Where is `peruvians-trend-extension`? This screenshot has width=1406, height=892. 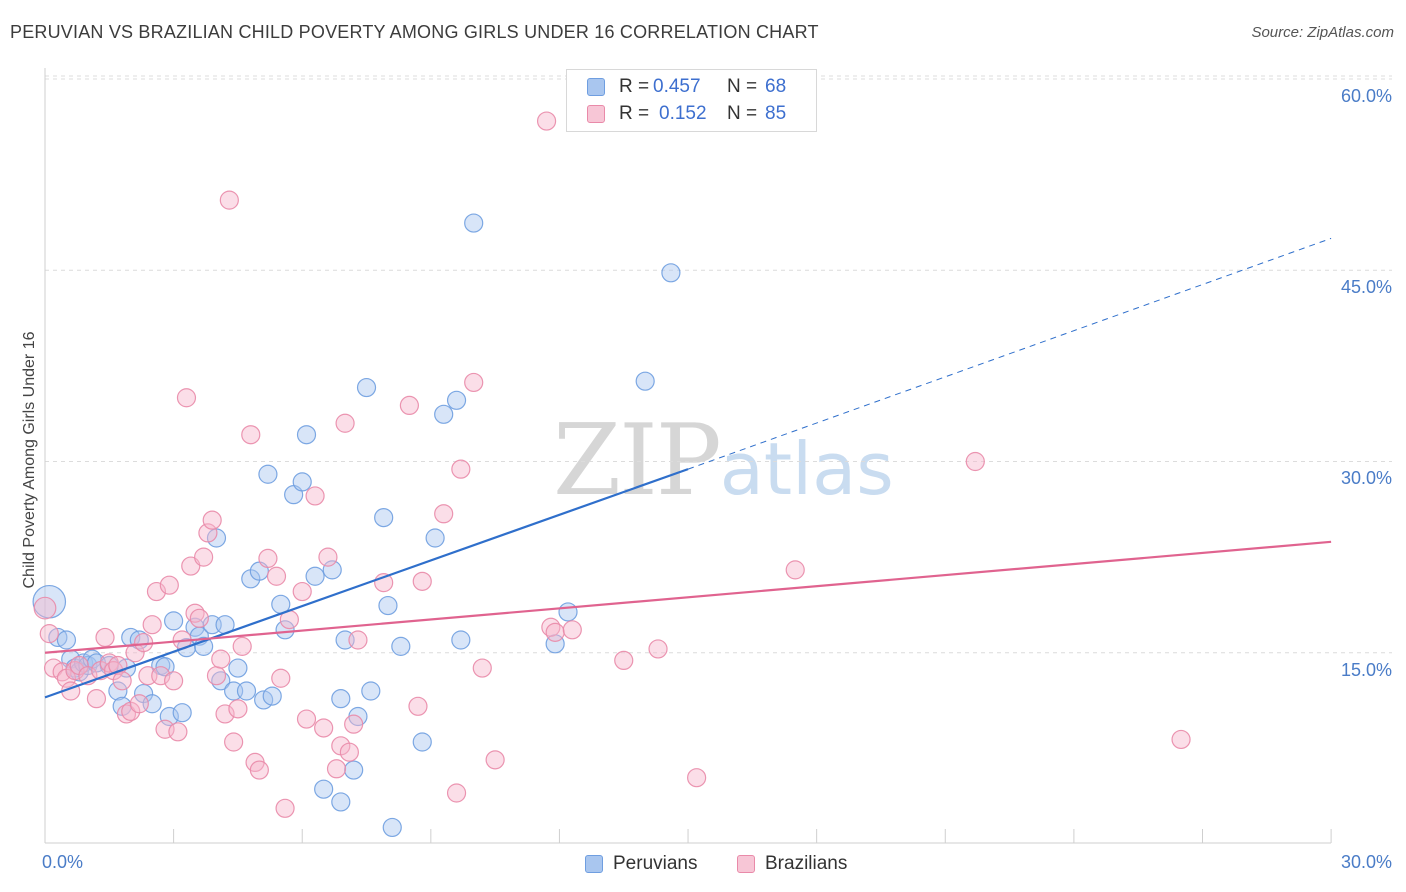
peruvians-trend-extension is located at coordinates (1009, 353).